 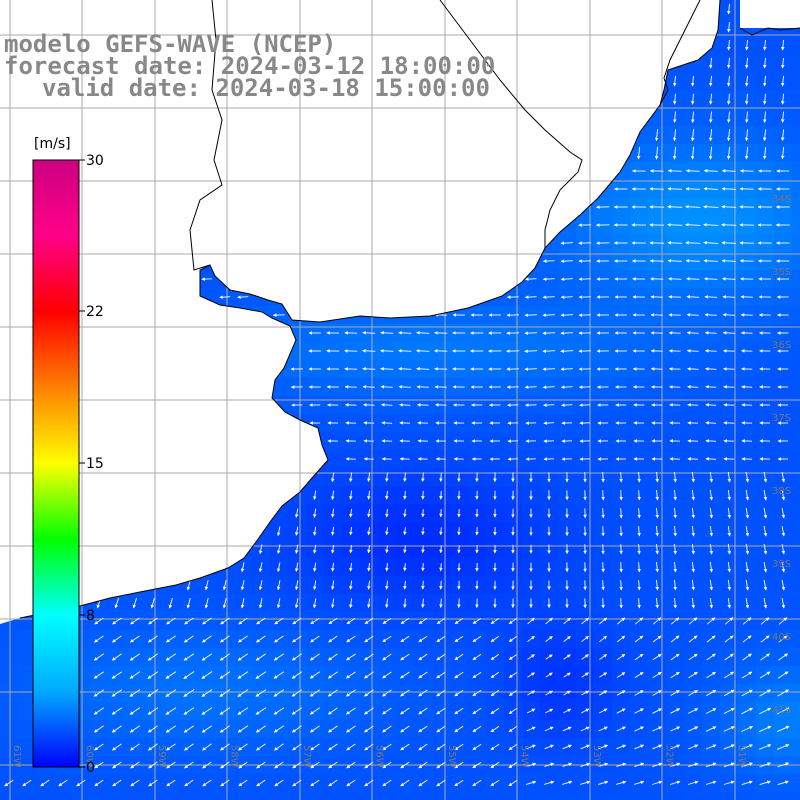 What do you see at coordinates (56, 463) in the screenshot?
I see `colorbar-scale` at bounding box center [56, 463].